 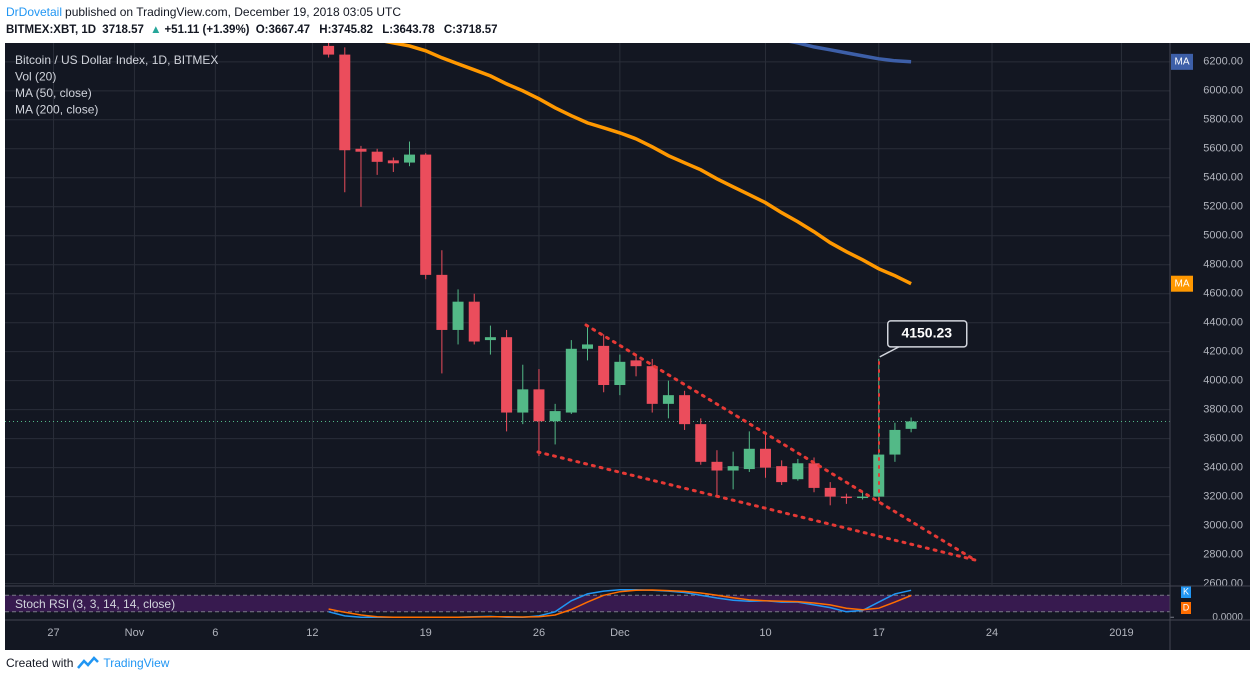 What do you see at coordinates (116, 60) in the screenshot?
I see `legend-entry: Bitcoin / US Dollar Index, 1D, BITMEX` at bounding box center [116, 60].